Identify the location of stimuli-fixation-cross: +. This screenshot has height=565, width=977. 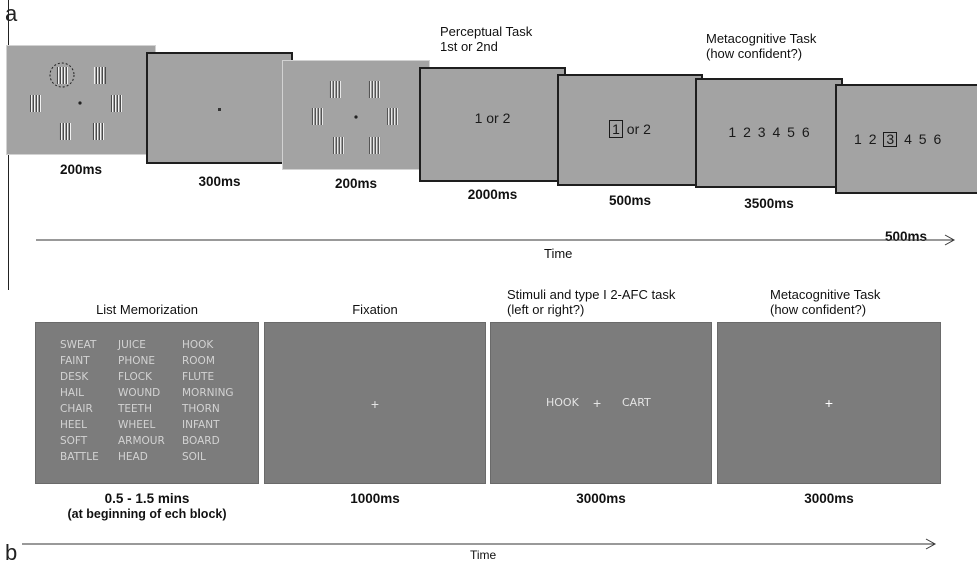
(597, 403).